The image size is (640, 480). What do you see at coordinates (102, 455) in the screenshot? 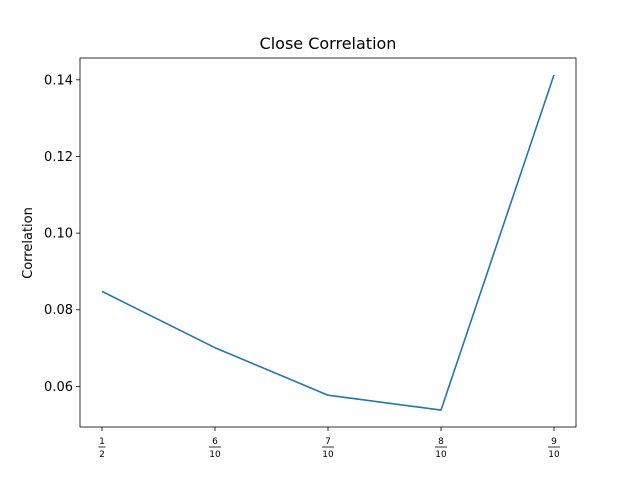
I see `x-tick-denominator: 2` at bounding box center [102, 455].